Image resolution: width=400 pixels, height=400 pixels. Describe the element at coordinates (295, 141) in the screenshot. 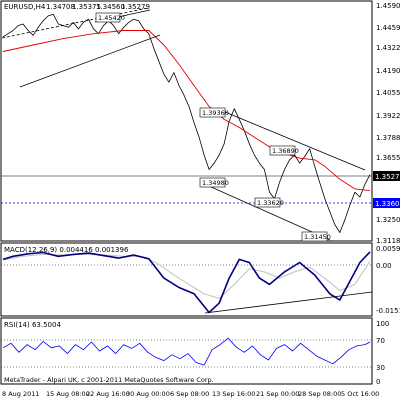

I see `resistance-trendline` at that location.